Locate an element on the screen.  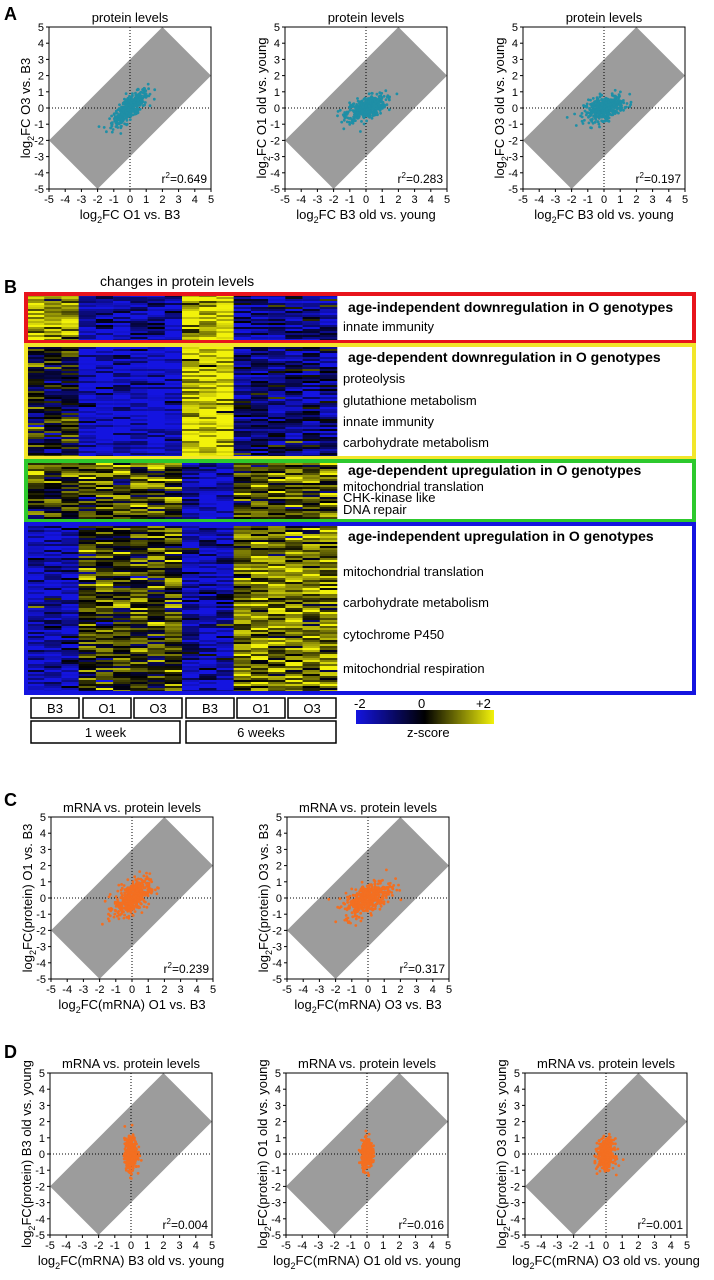
y-tick-label: 2 is located at coordinates (279, 867).